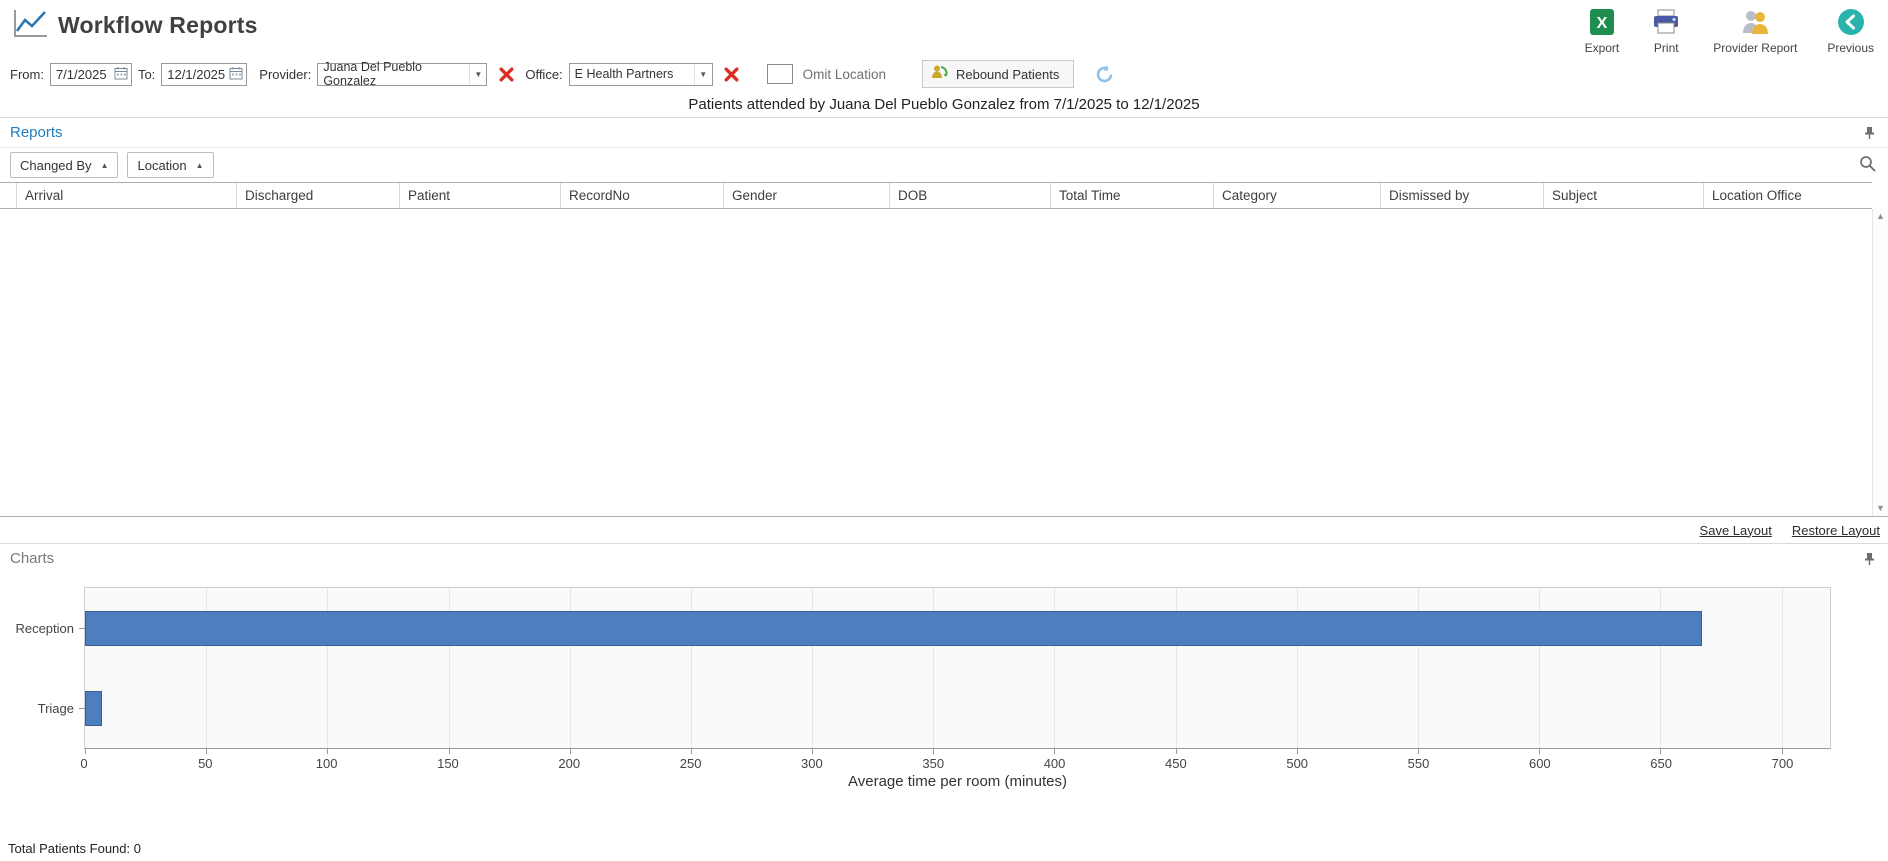 This screenshot has width=1888, height=861. Describe the element at coordinates (317, 195) in the screenshot. I see `column-header-discharged: Discharged` at that location.